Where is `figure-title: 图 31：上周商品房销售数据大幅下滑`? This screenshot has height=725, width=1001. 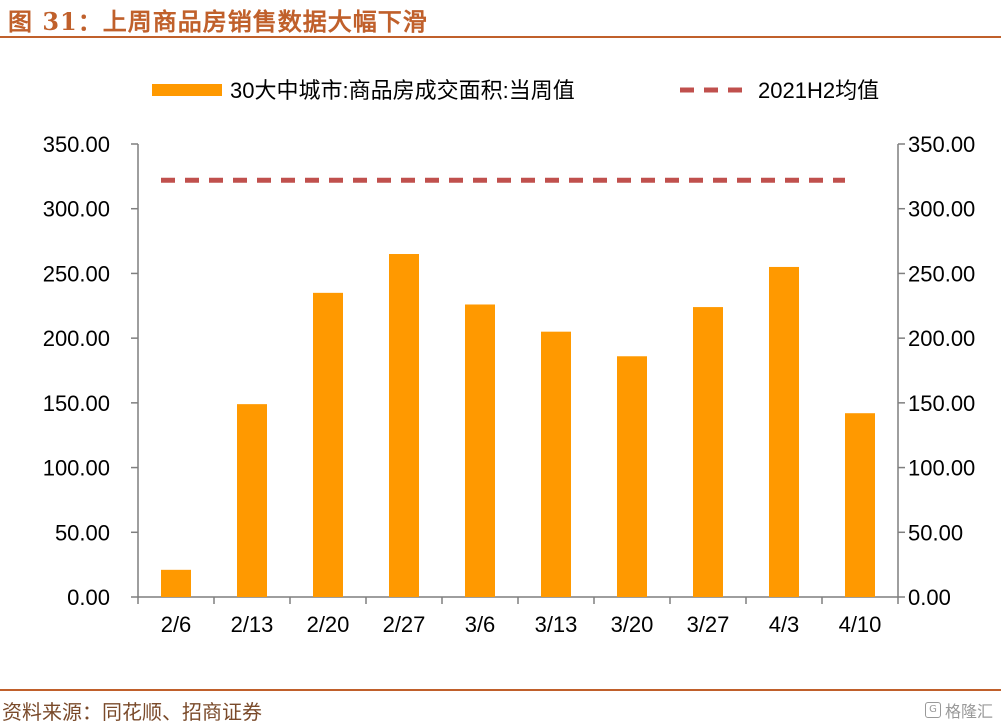
figure-title: 图 31：上周商品房销售数据大幅下滑 is located at coordinates (218, 21).